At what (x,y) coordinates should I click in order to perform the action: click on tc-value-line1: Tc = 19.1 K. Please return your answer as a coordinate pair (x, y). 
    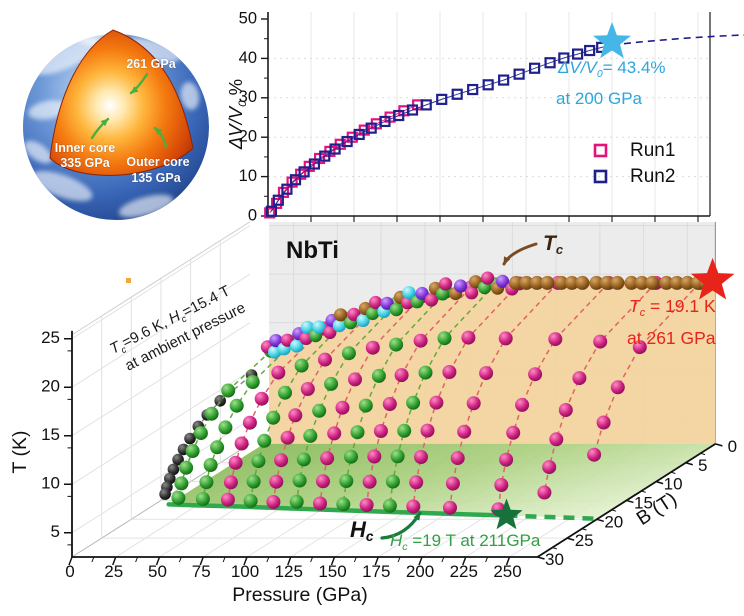
    Looking at the image, I should click on (672, 307).